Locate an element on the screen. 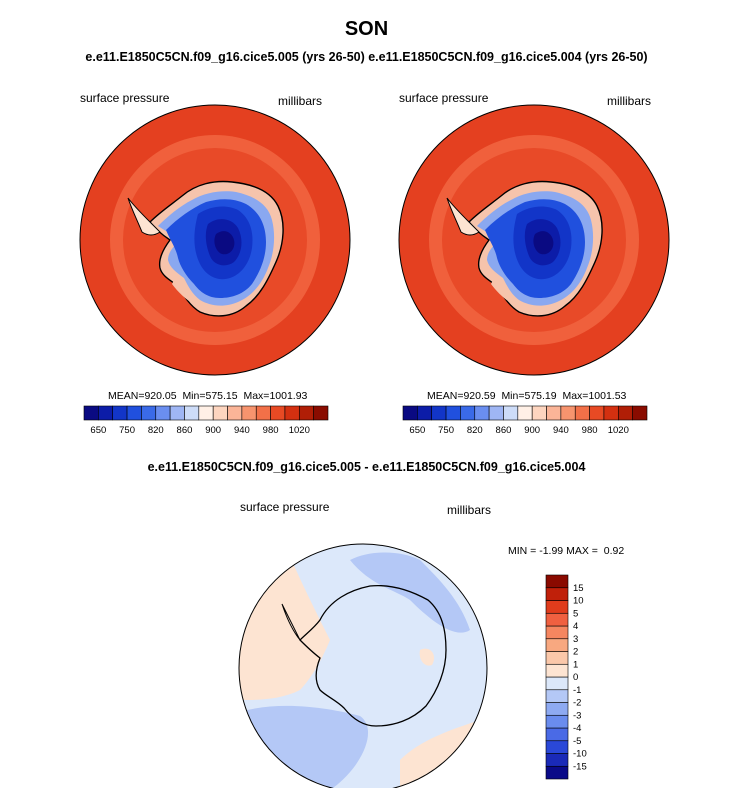  diff-colorbar-tick: -1 is located at coordinates (577, 690).